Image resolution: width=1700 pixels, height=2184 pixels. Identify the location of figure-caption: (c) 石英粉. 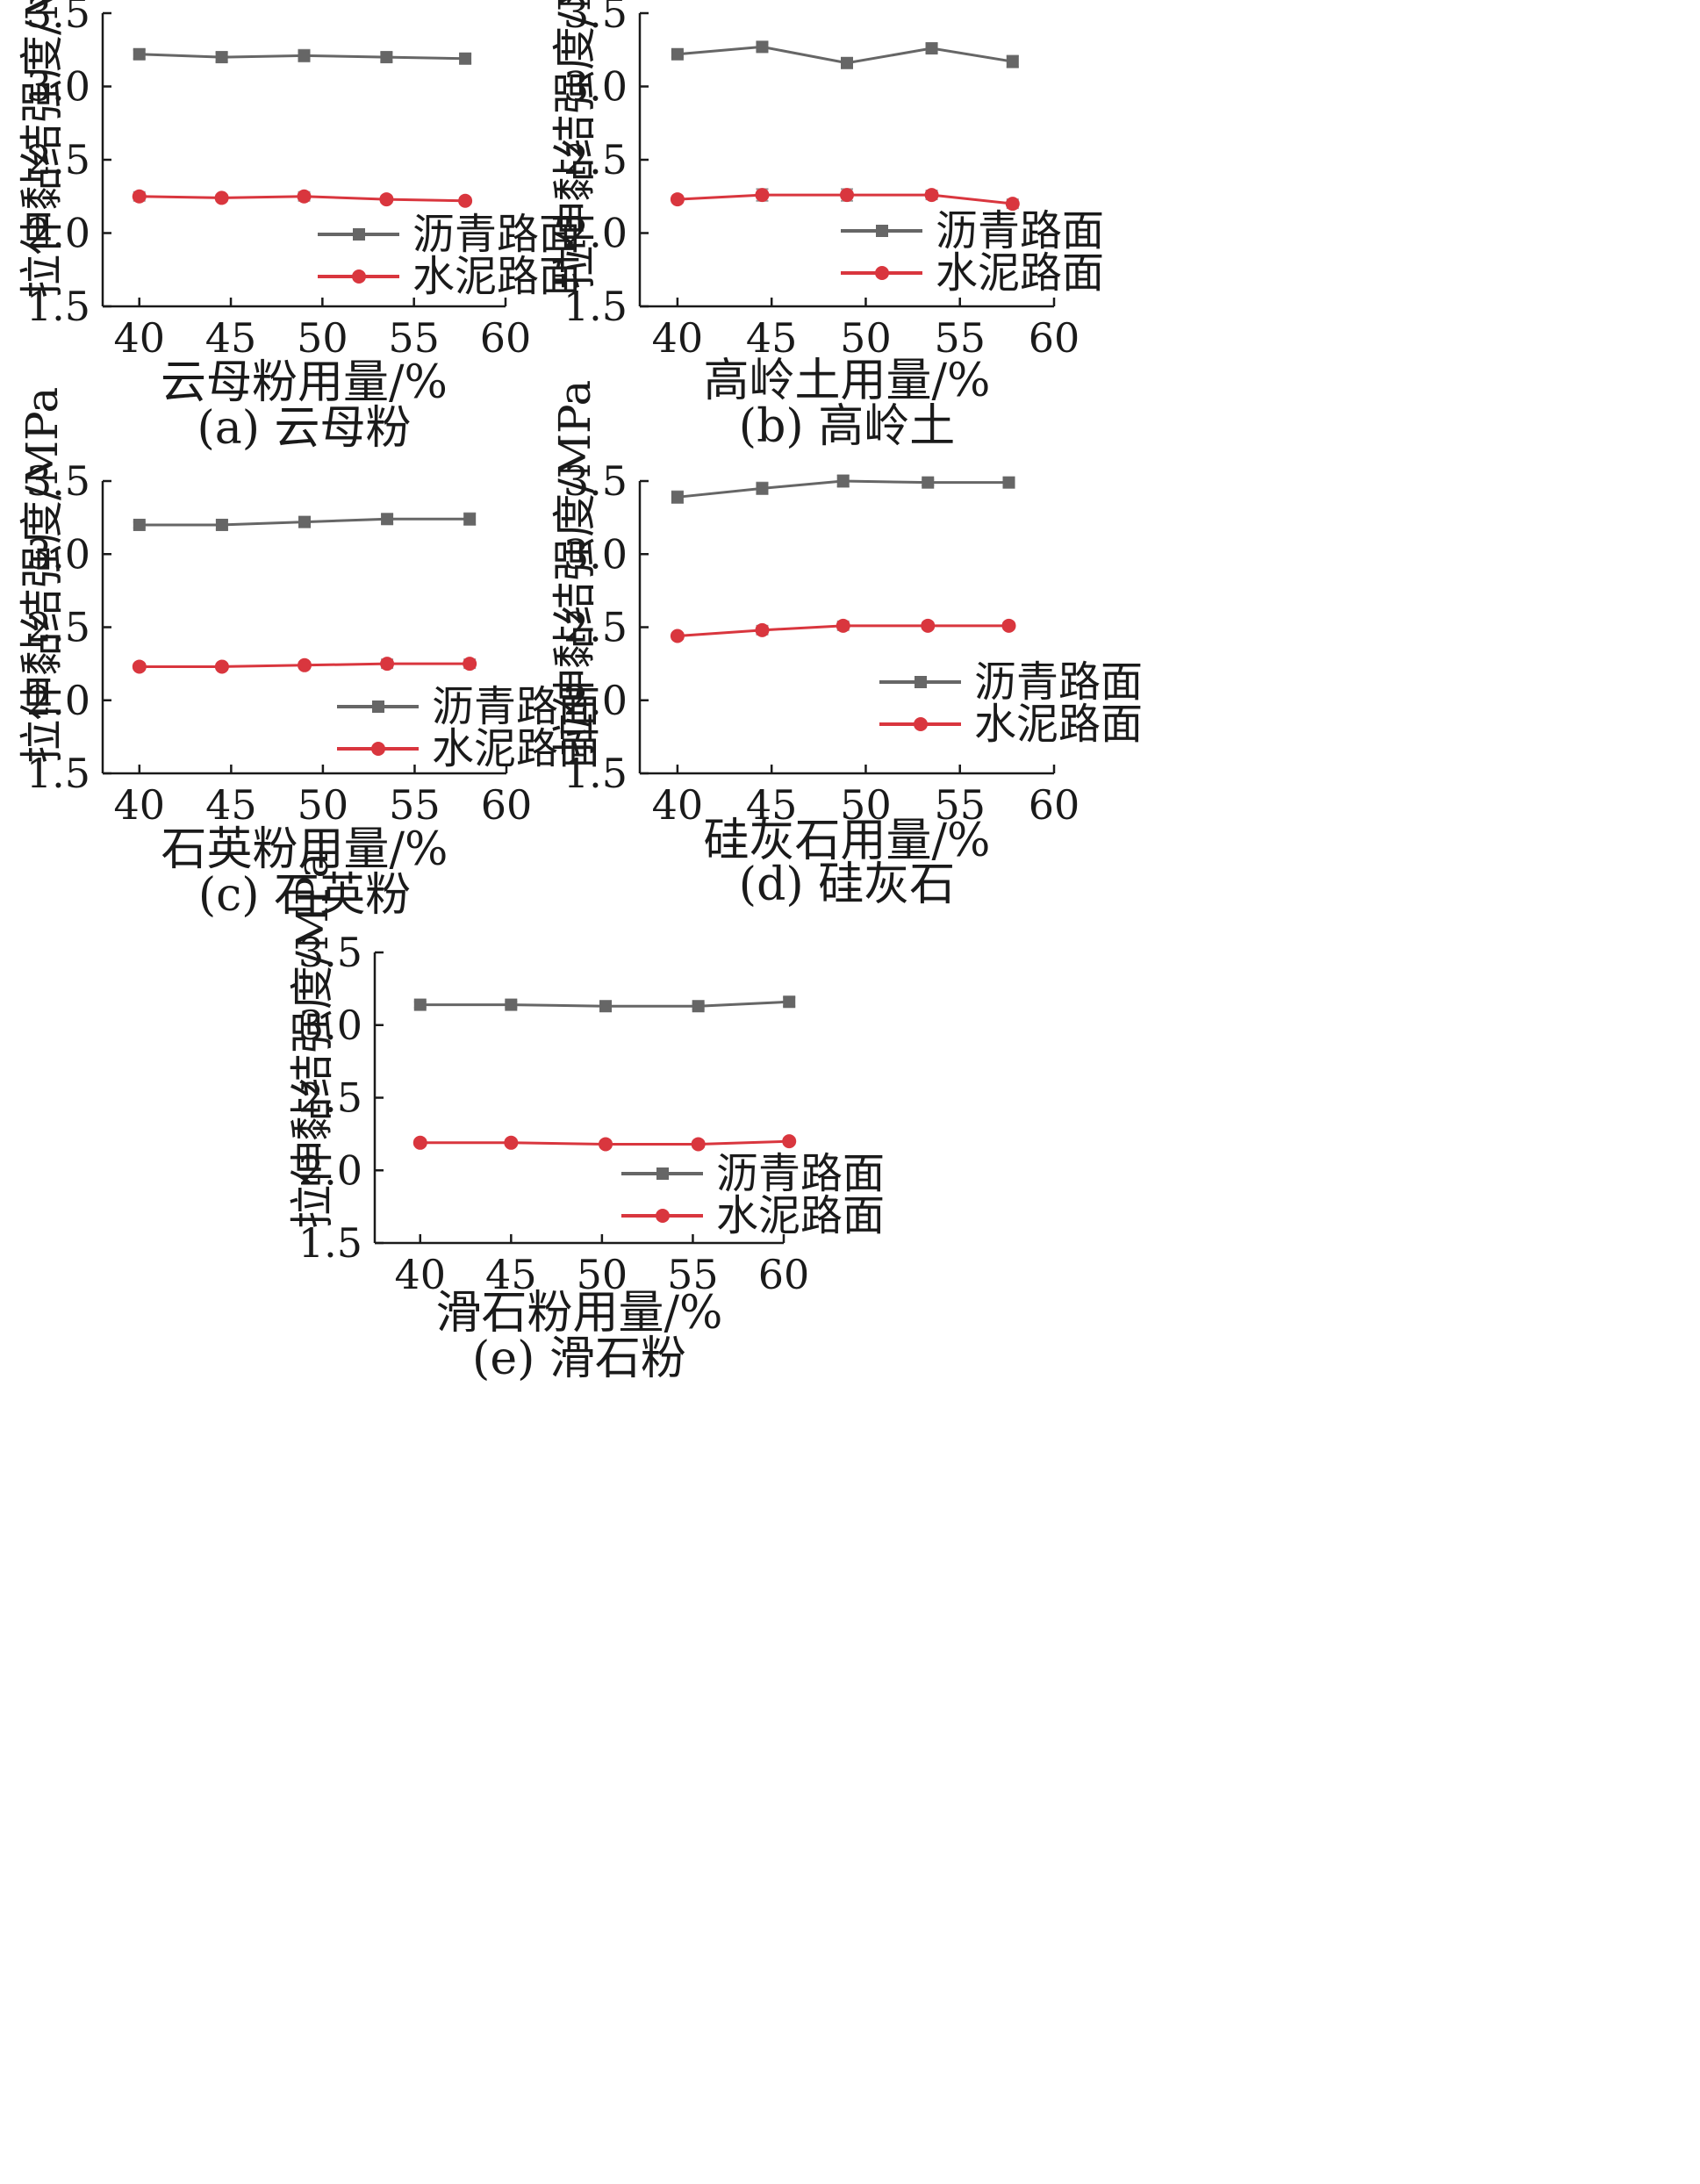
(304, 895).